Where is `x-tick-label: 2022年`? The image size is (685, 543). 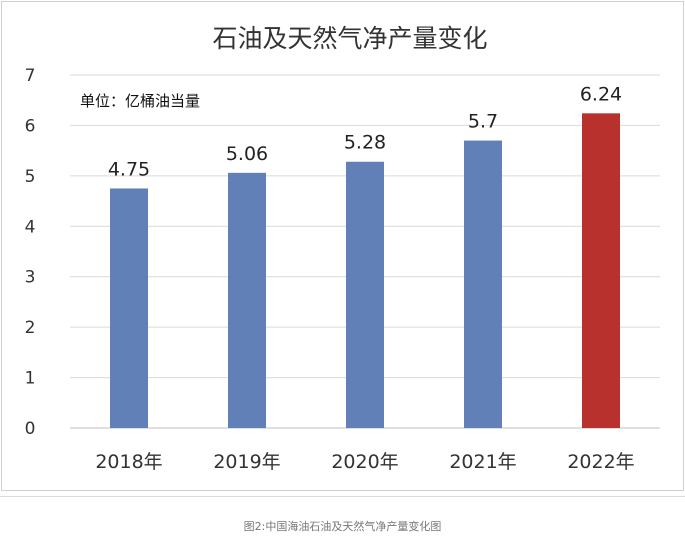
x-tick-label: 2022年 is located at coordinates (600, 462).